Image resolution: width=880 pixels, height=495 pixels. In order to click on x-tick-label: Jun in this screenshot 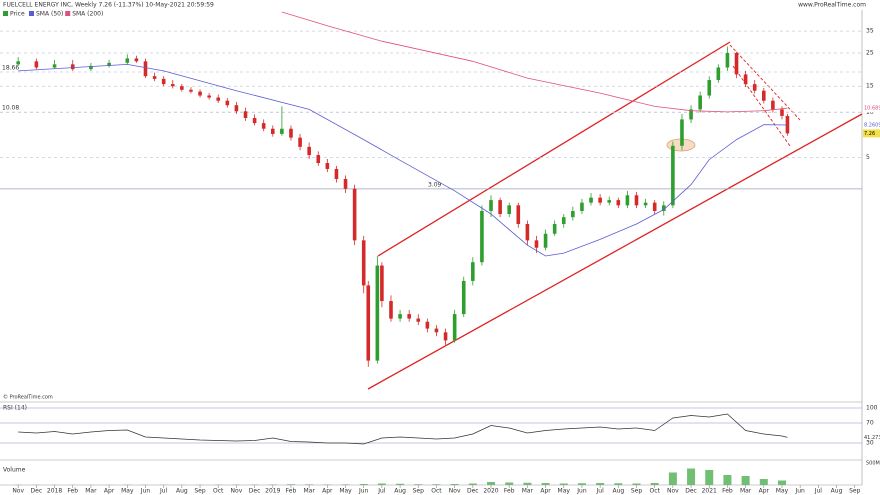, I will do `click(363, 491)`.